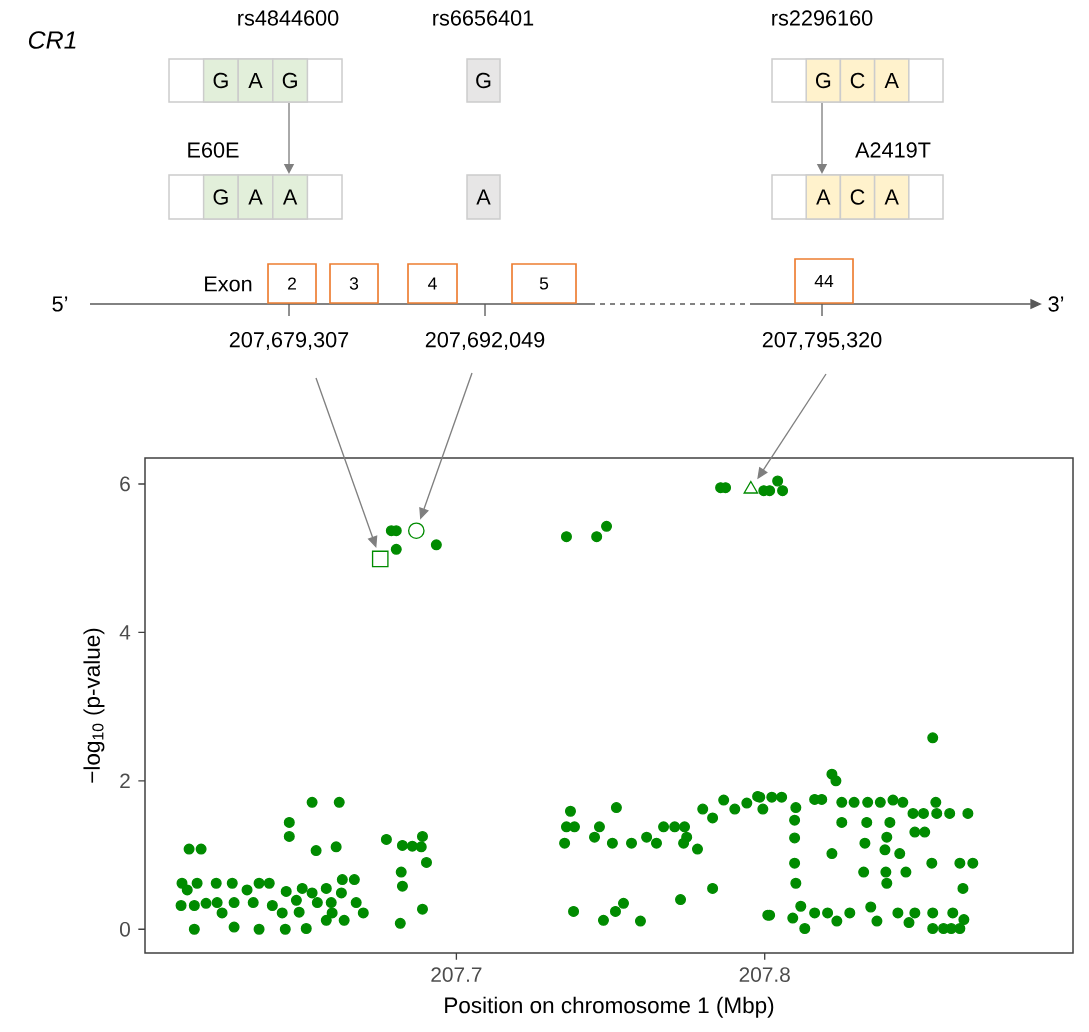 This screenshot has height=1032, width=1089. What do you see at coordinates (292, 283) in the screenshot?
I see `text: 2` at bounding box center [292, 283].